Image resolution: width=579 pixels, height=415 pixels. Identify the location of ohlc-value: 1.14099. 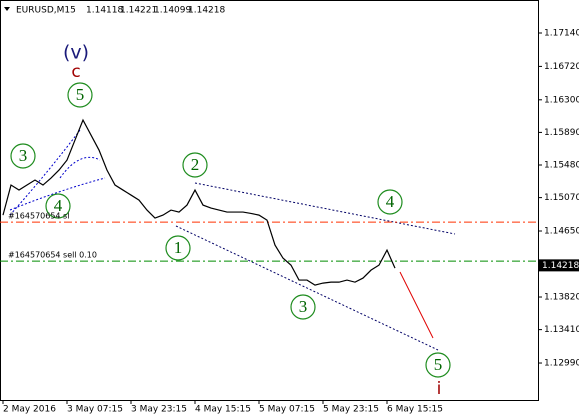
(172, 11).